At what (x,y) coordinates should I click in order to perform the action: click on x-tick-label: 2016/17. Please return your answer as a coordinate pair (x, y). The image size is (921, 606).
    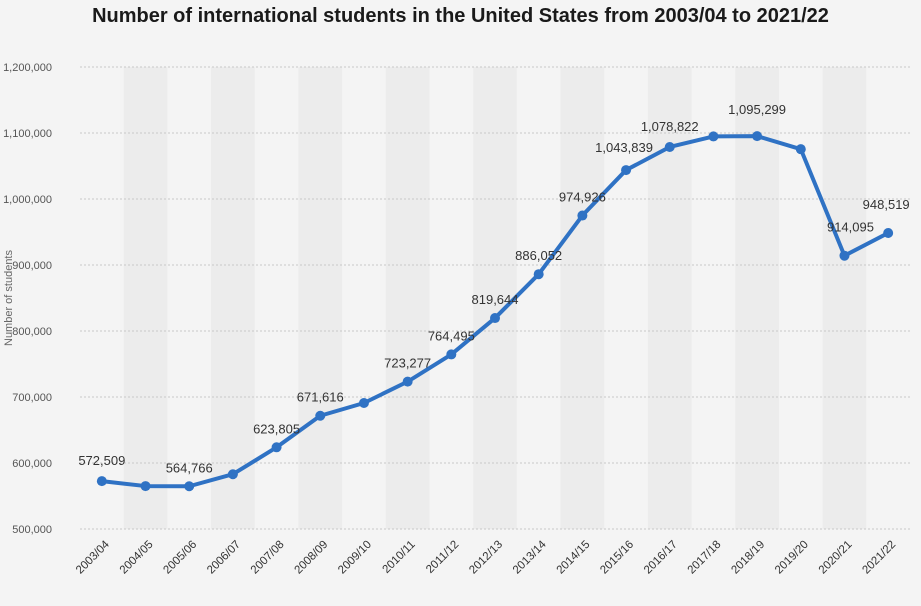
    Looking at the image, I should click on (661, 558).